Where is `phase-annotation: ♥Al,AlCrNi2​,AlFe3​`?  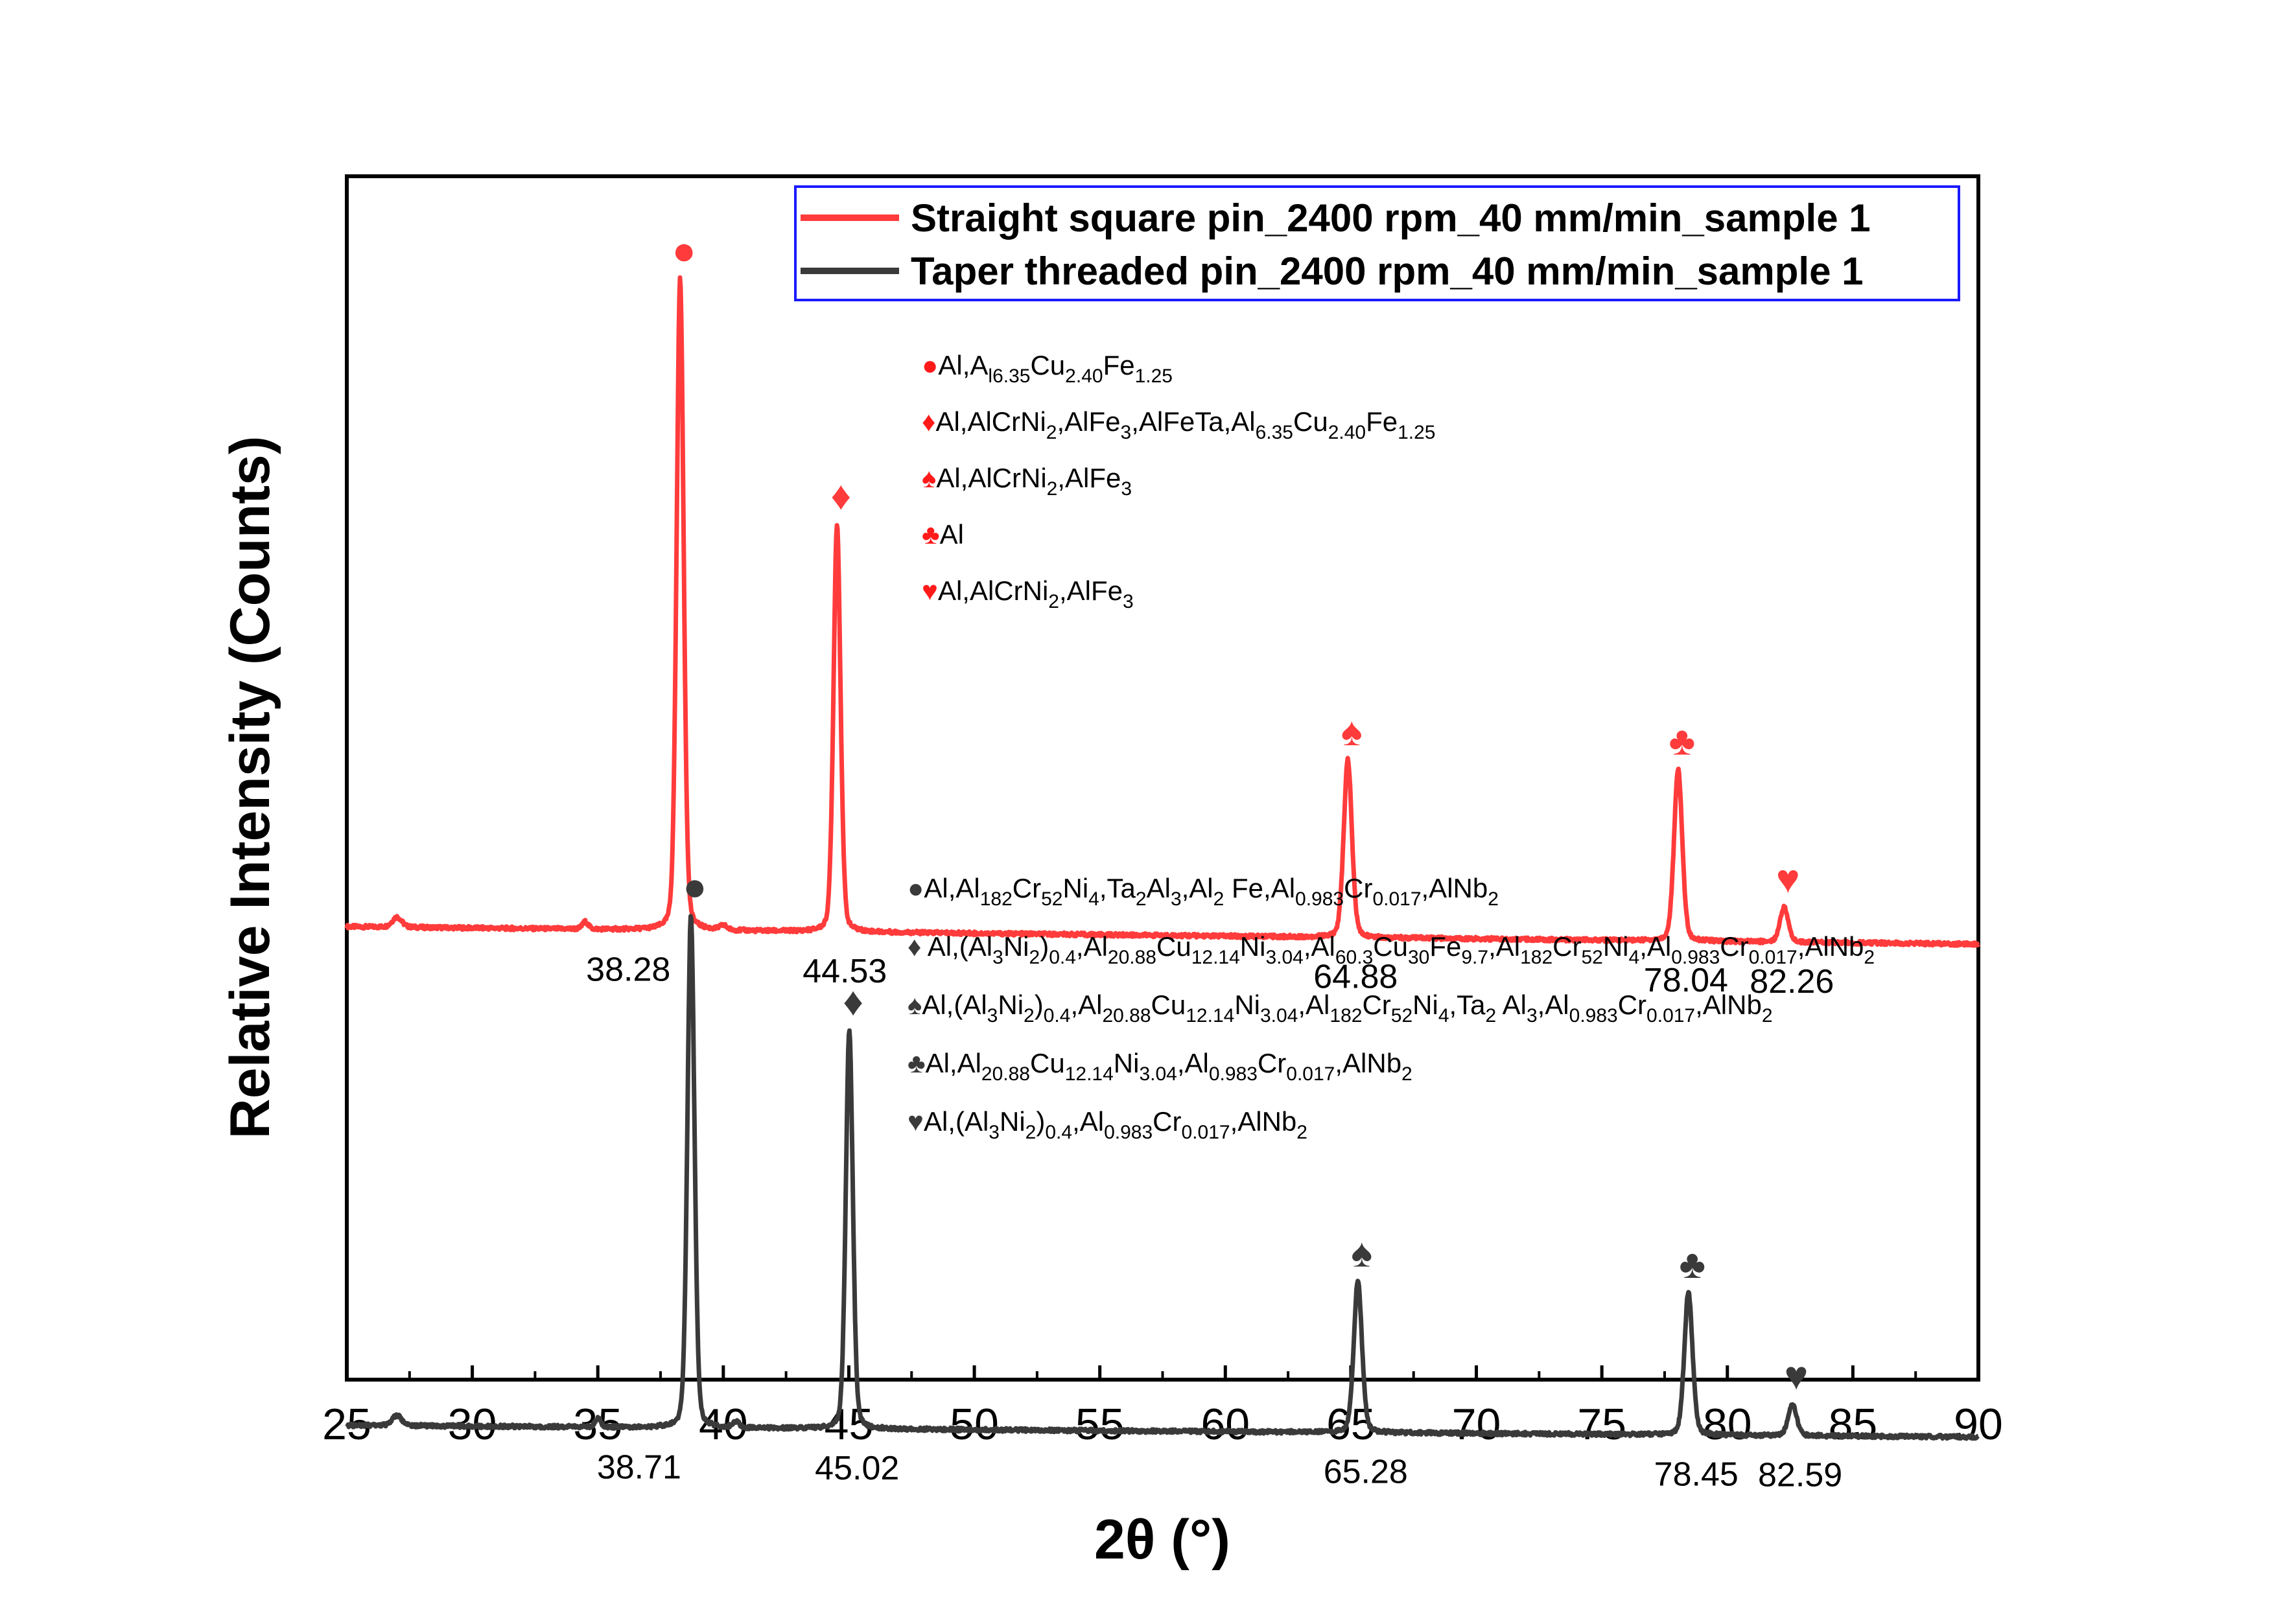 phase-annotation: ♥Al,AlCrNi2​,AlFe3​ is located at coordinates (1028, 593).